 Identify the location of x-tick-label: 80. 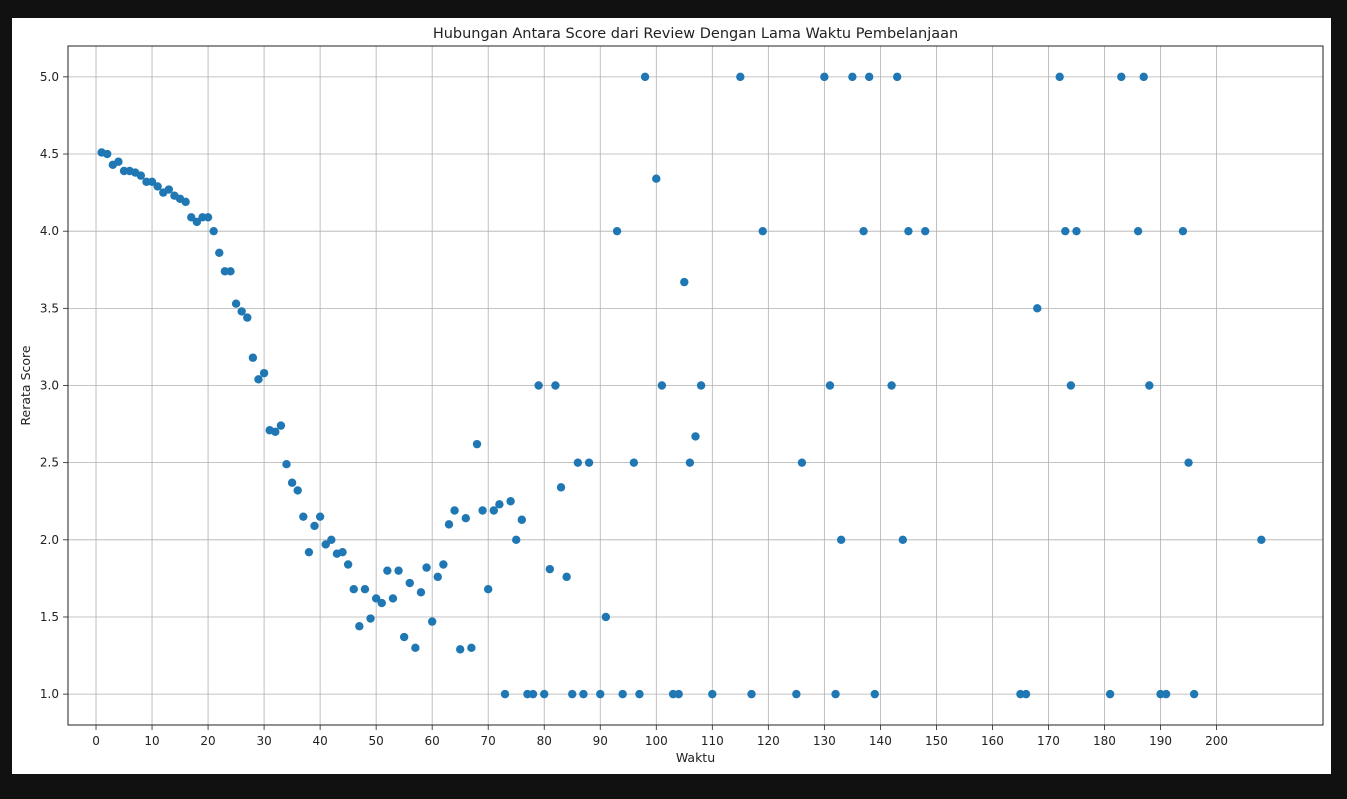
(544, 741).